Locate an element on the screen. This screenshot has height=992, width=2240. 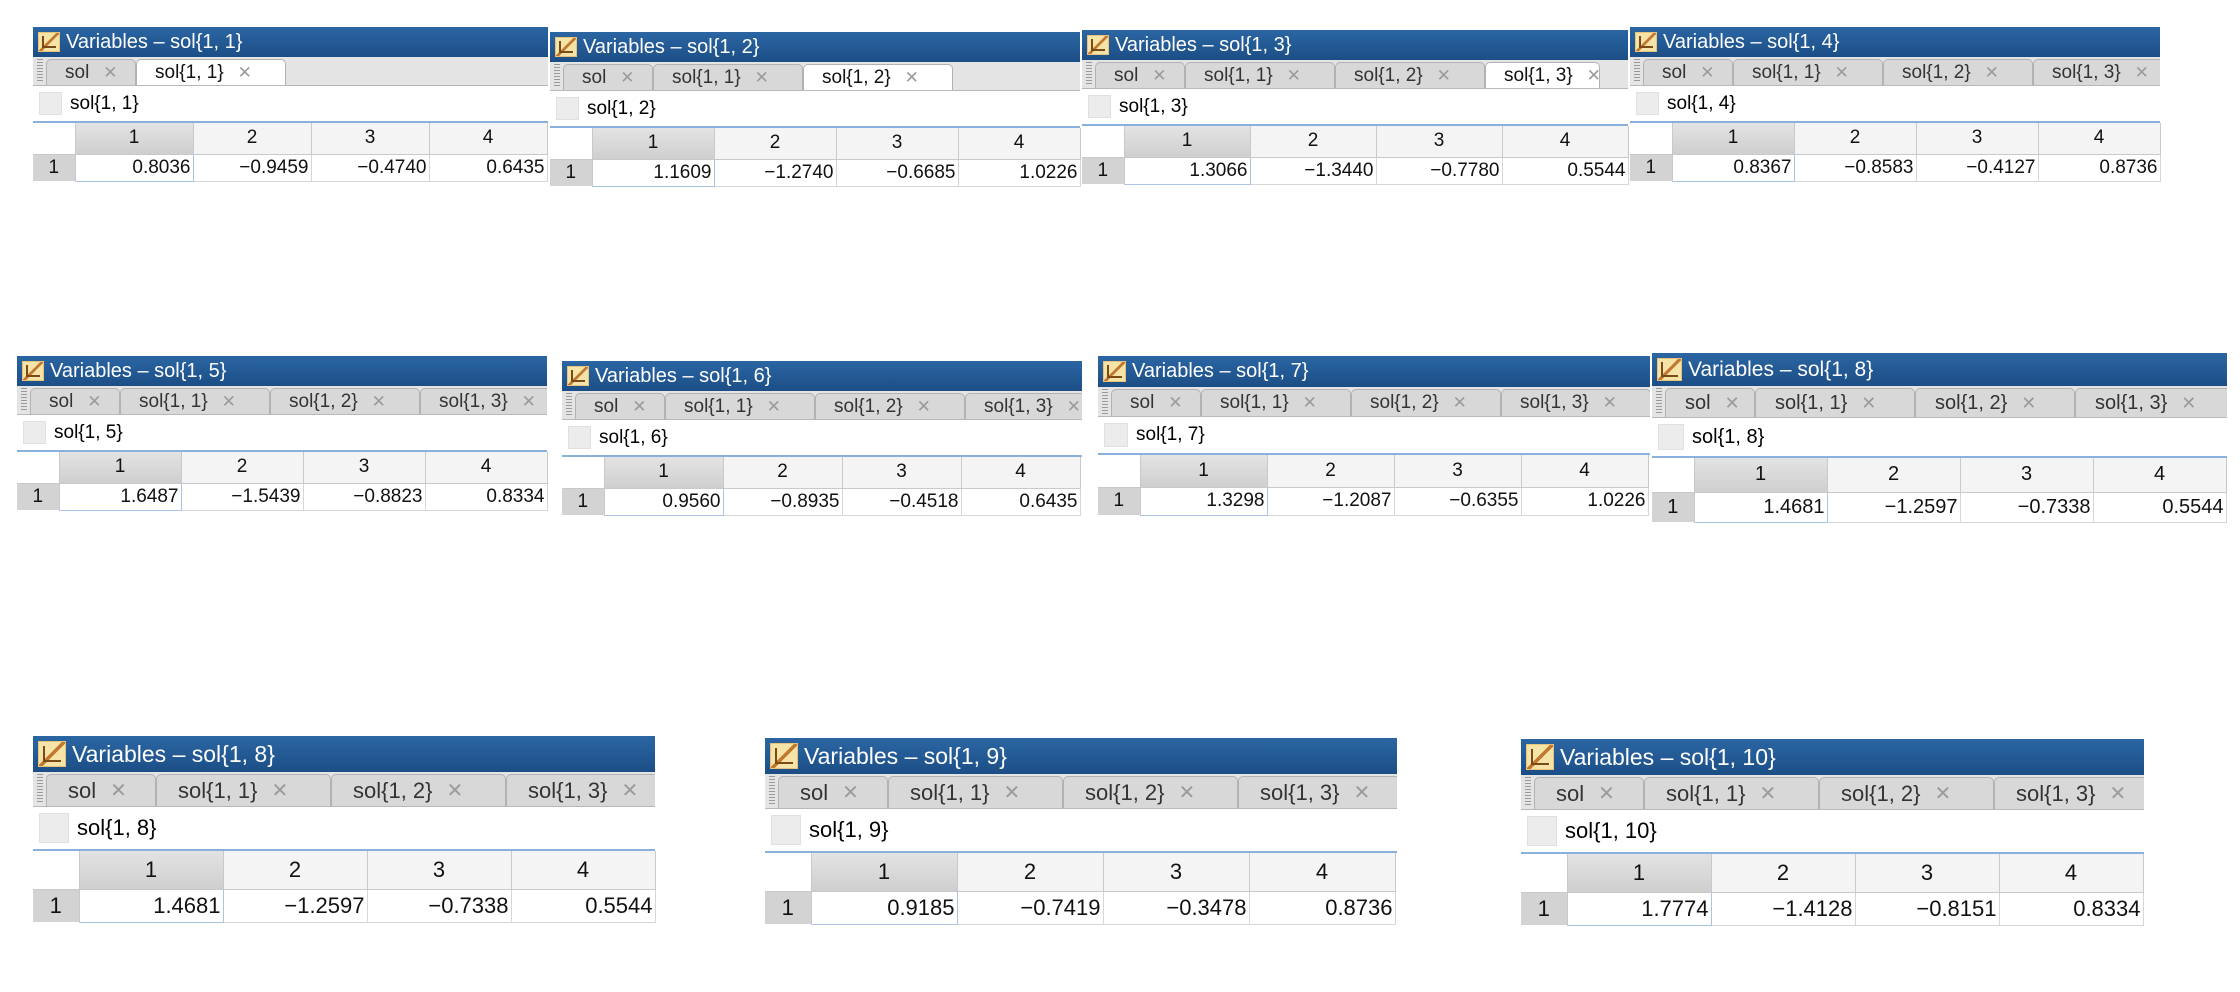
grid-cell: −0.4518 is located at coordinates (902, 502).